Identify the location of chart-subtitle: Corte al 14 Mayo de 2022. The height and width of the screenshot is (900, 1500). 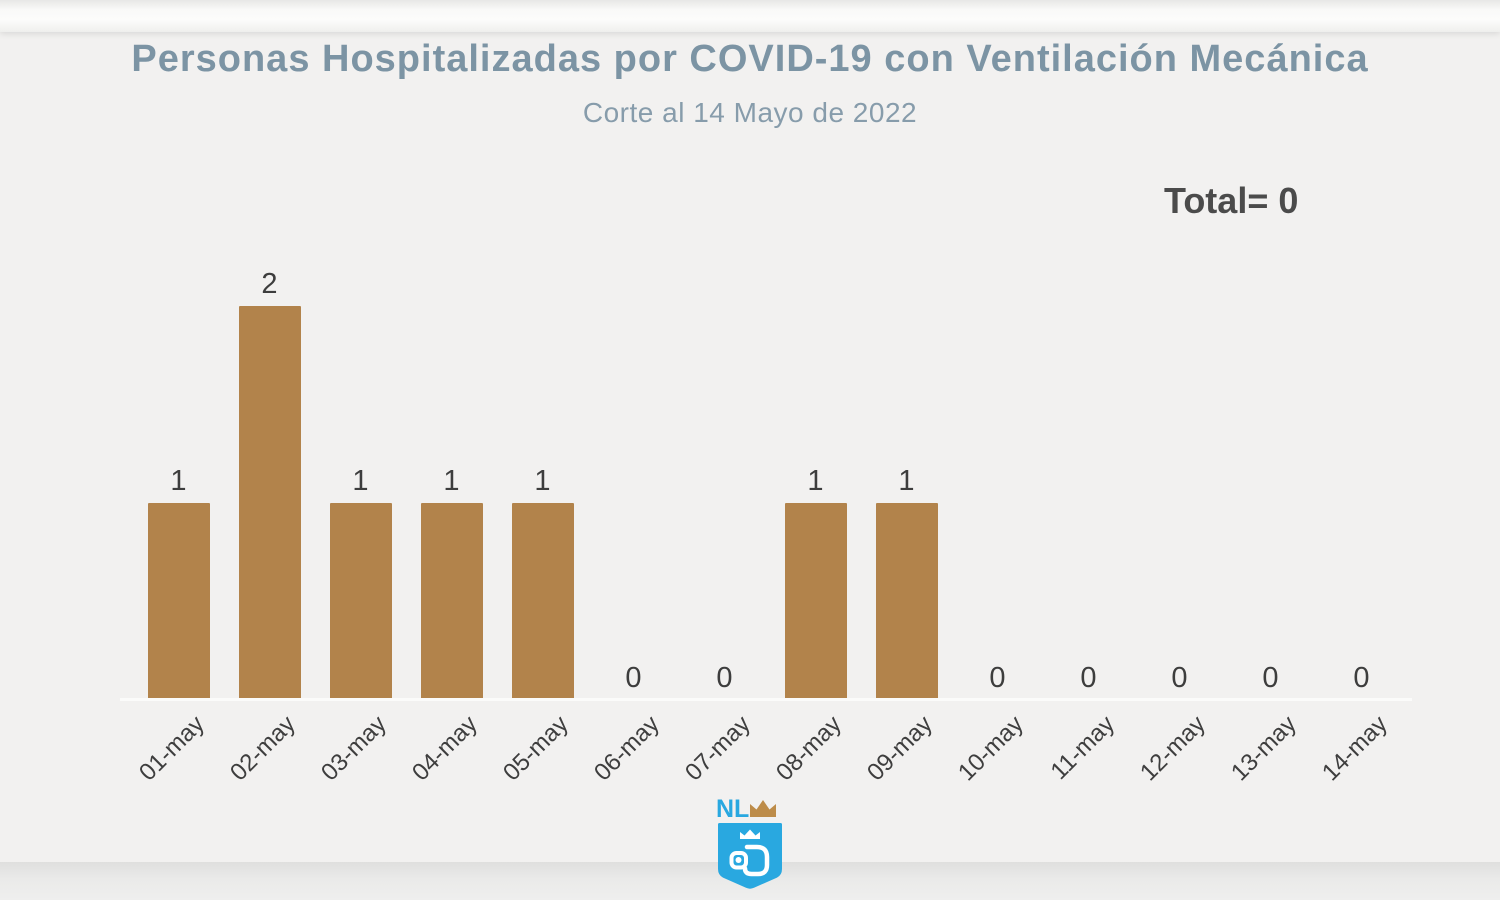
(750, 112).